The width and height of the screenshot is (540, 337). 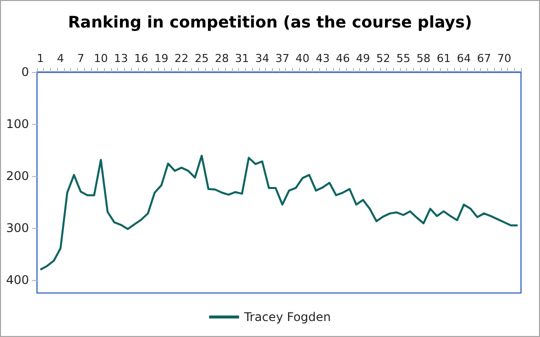 I want to click on x-tick-label: 34, so click(x=262, y=58).